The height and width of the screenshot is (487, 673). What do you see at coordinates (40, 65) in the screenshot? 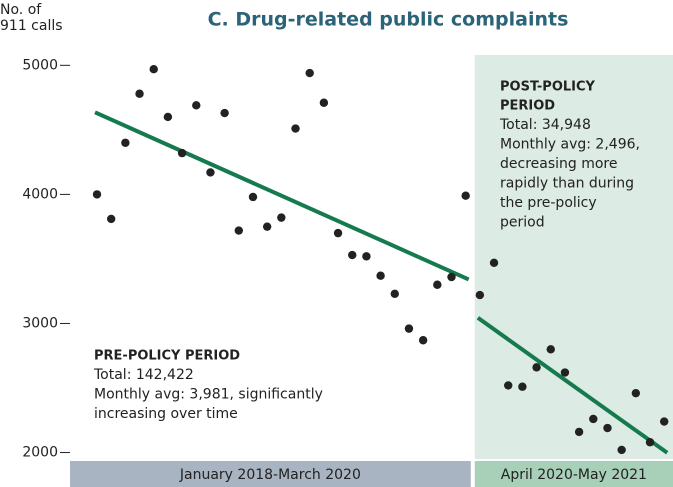
I see `y-tick-label: 5000` at bounding box center [40, 65].